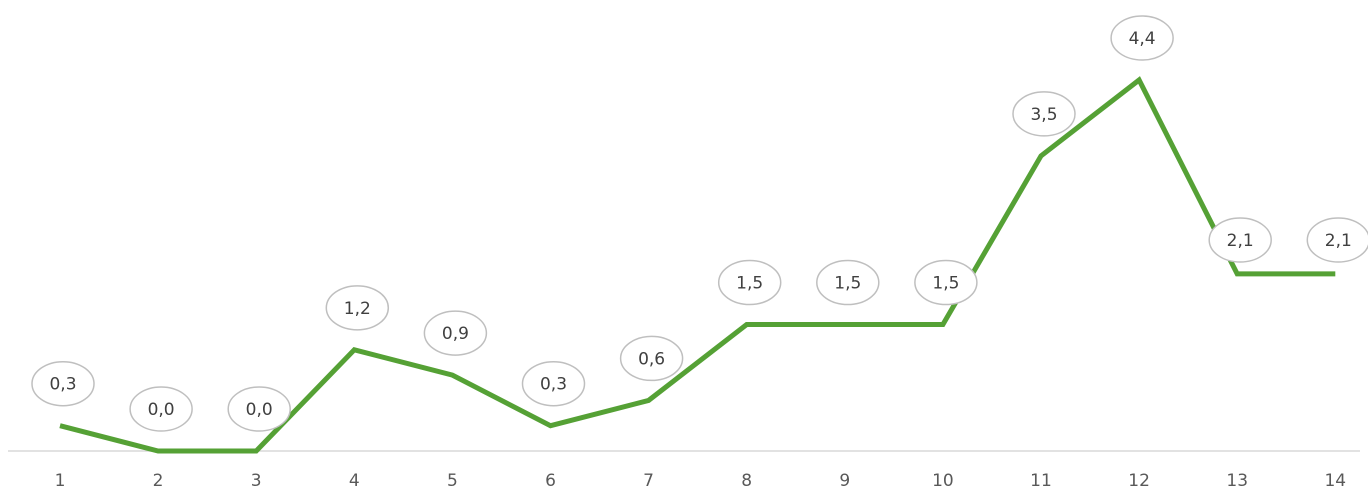 This screenshot has width=1368, height=494. I want to click on x-axis-tick-labels: 1 2 3 4 5 6 7 8 9 10 11 12 13 14, so click(701, 481).